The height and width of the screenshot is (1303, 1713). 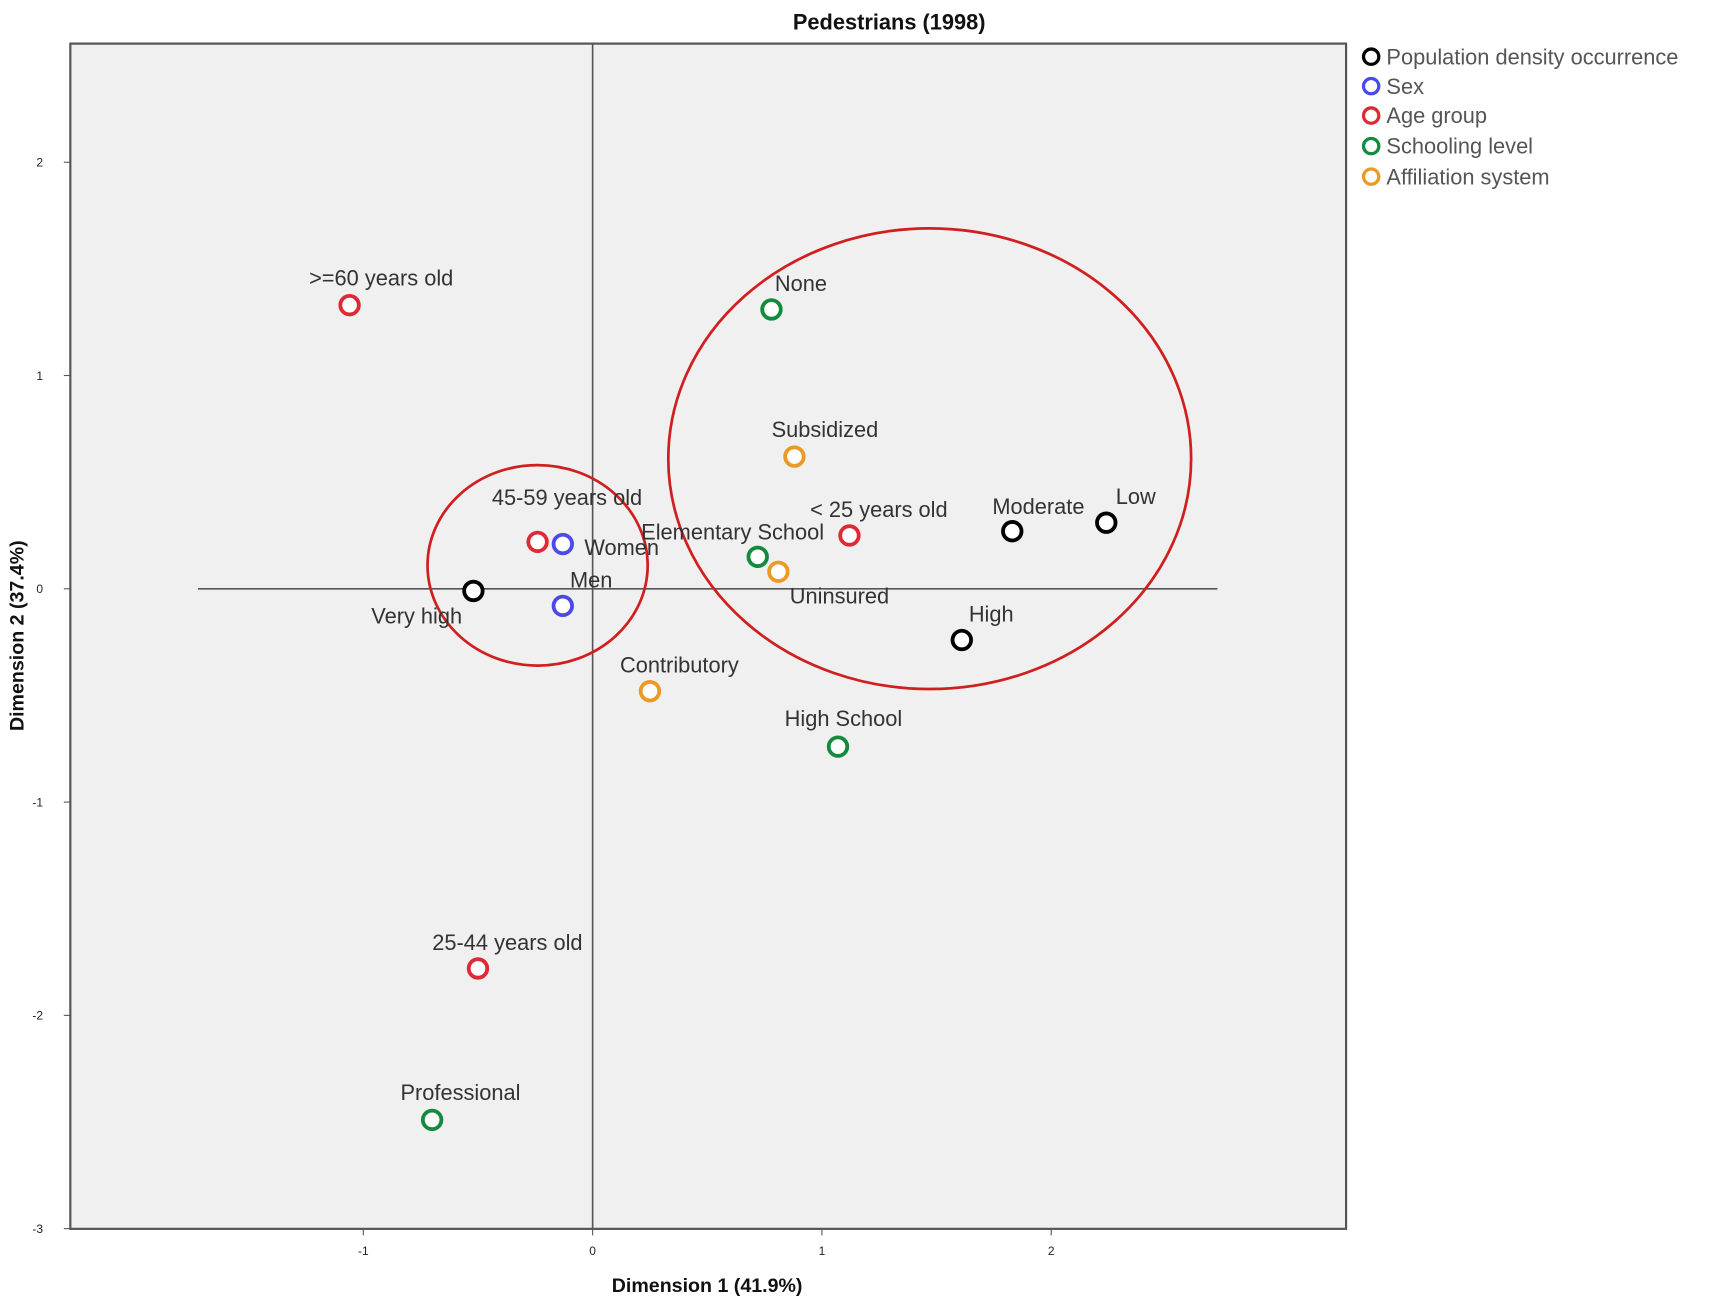 I want to click on data-point-label: 25-44 years old, so click(x=507, y=942).